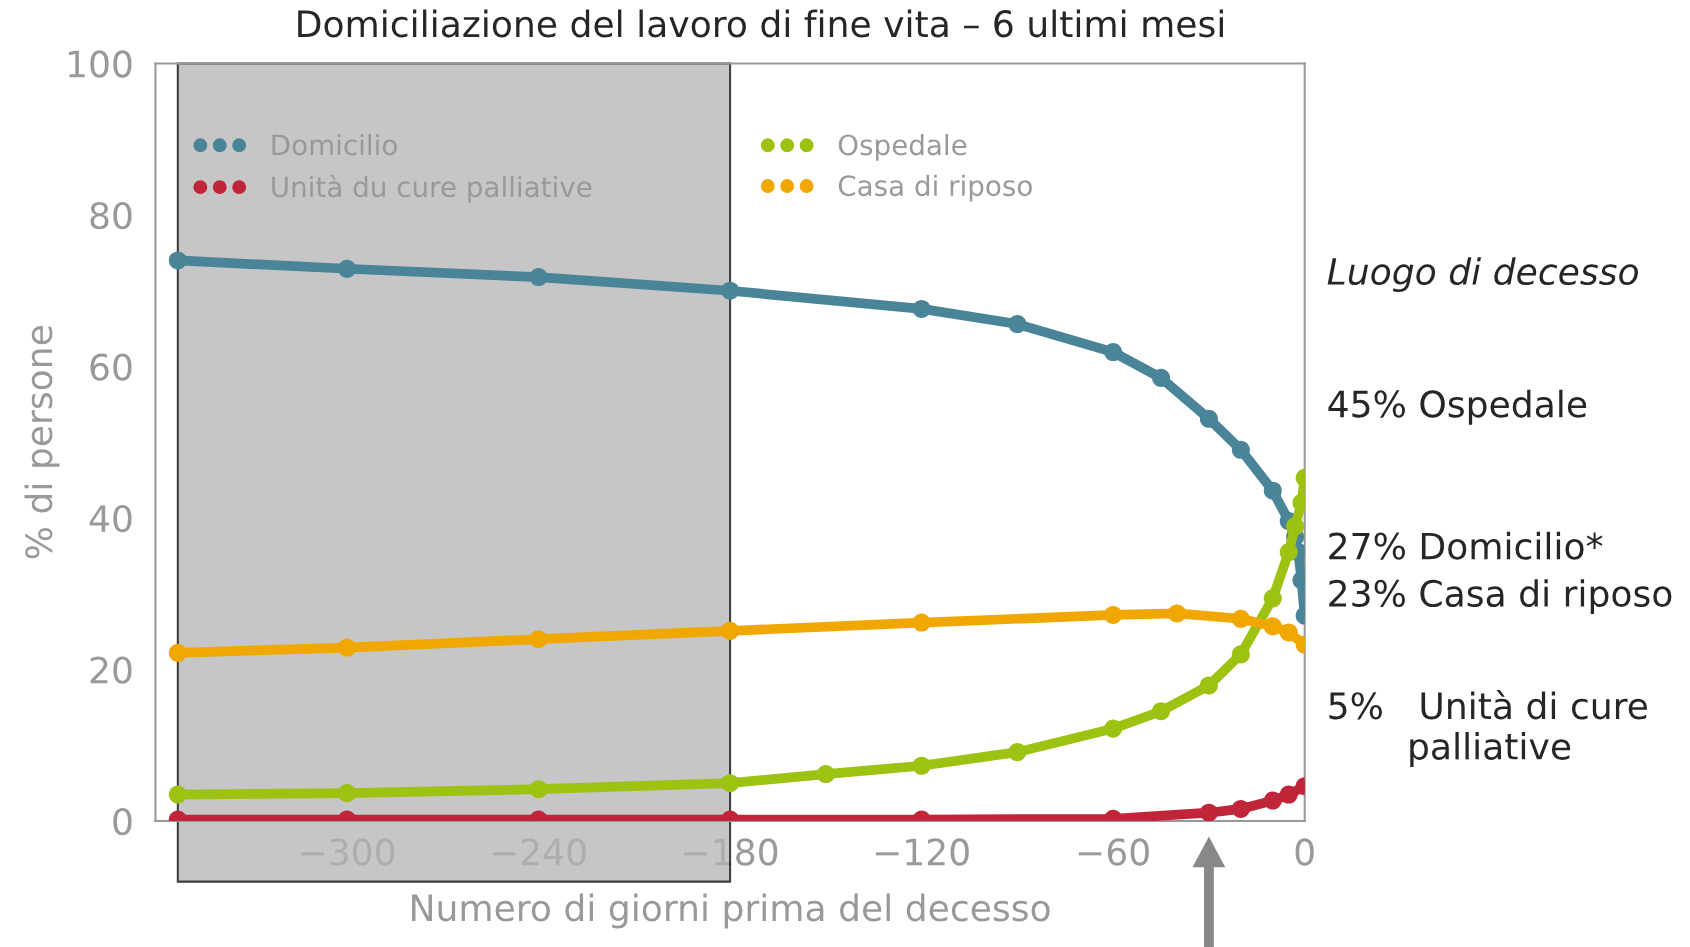 The image size is (1690, 947). Describe the element at coordinates (922, 852) in the screenshot. I see `x-tick-label: −120` at that location.